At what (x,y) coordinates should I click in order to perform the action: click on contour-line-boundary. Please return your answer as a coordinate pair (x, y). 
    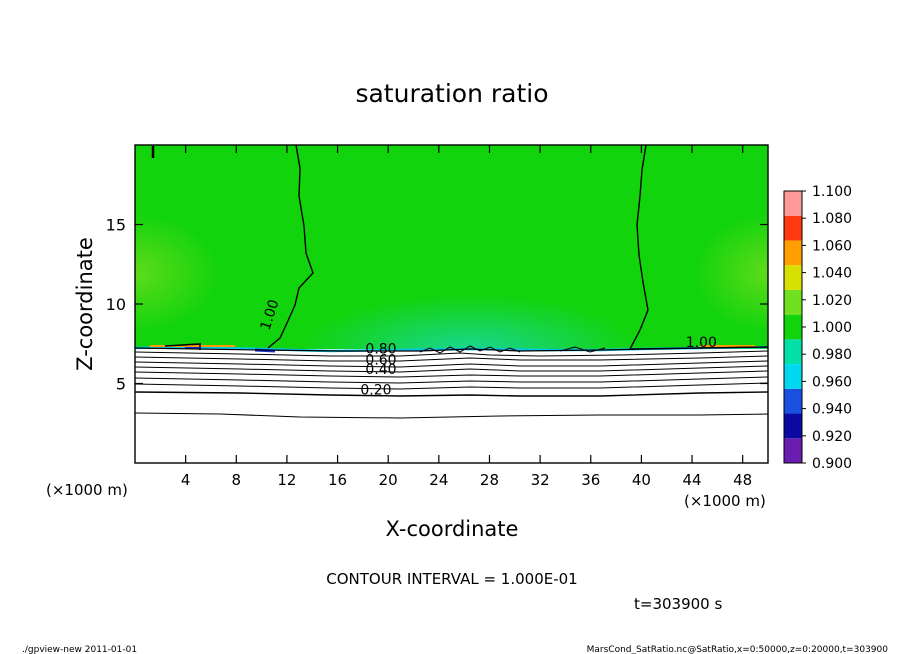
    Looking at the image, I should click on (451, 349).